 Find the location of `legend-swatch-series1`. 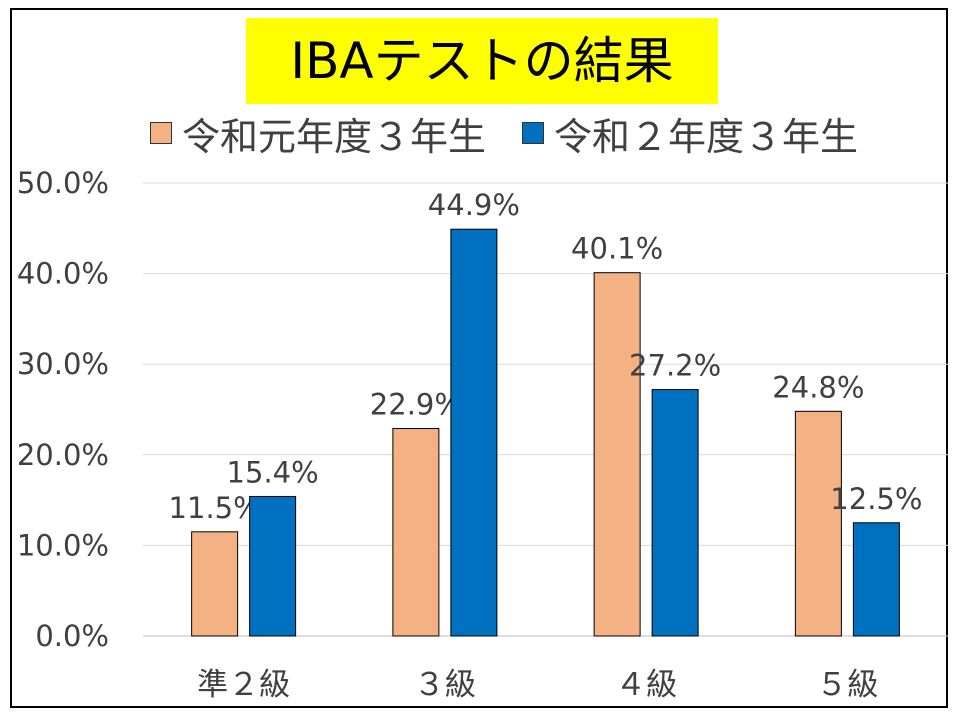

legend-swatch-series1 is located at coordinates (533, 133).